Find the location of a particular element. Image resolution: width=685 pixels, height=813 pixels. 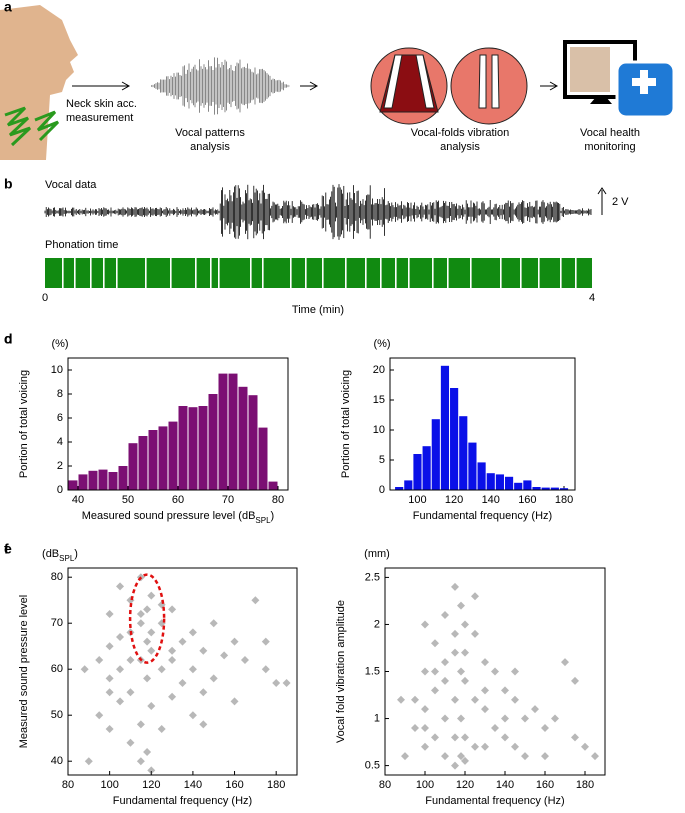

panel-label: f is located at coordinates (6, 549).